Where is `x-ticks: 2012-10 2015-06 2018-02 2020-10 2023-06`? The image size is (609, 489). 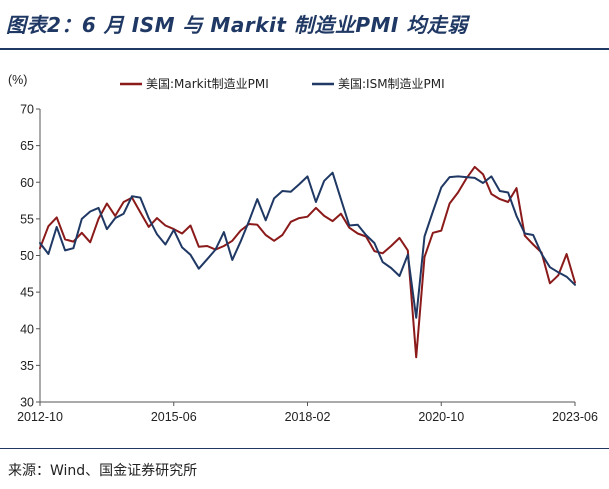
x-ticks: 2012-10 2015-06 2018-02 2020-10 2023-06 is located at coordinates (307, 413).